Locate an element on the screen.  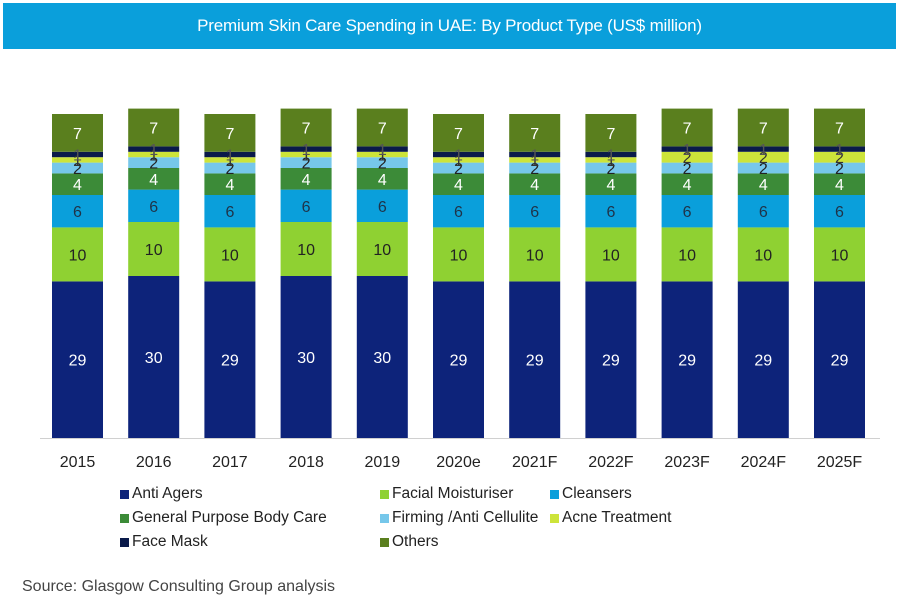
x-tick-label: 2024F is located at coordinates (764, 462).